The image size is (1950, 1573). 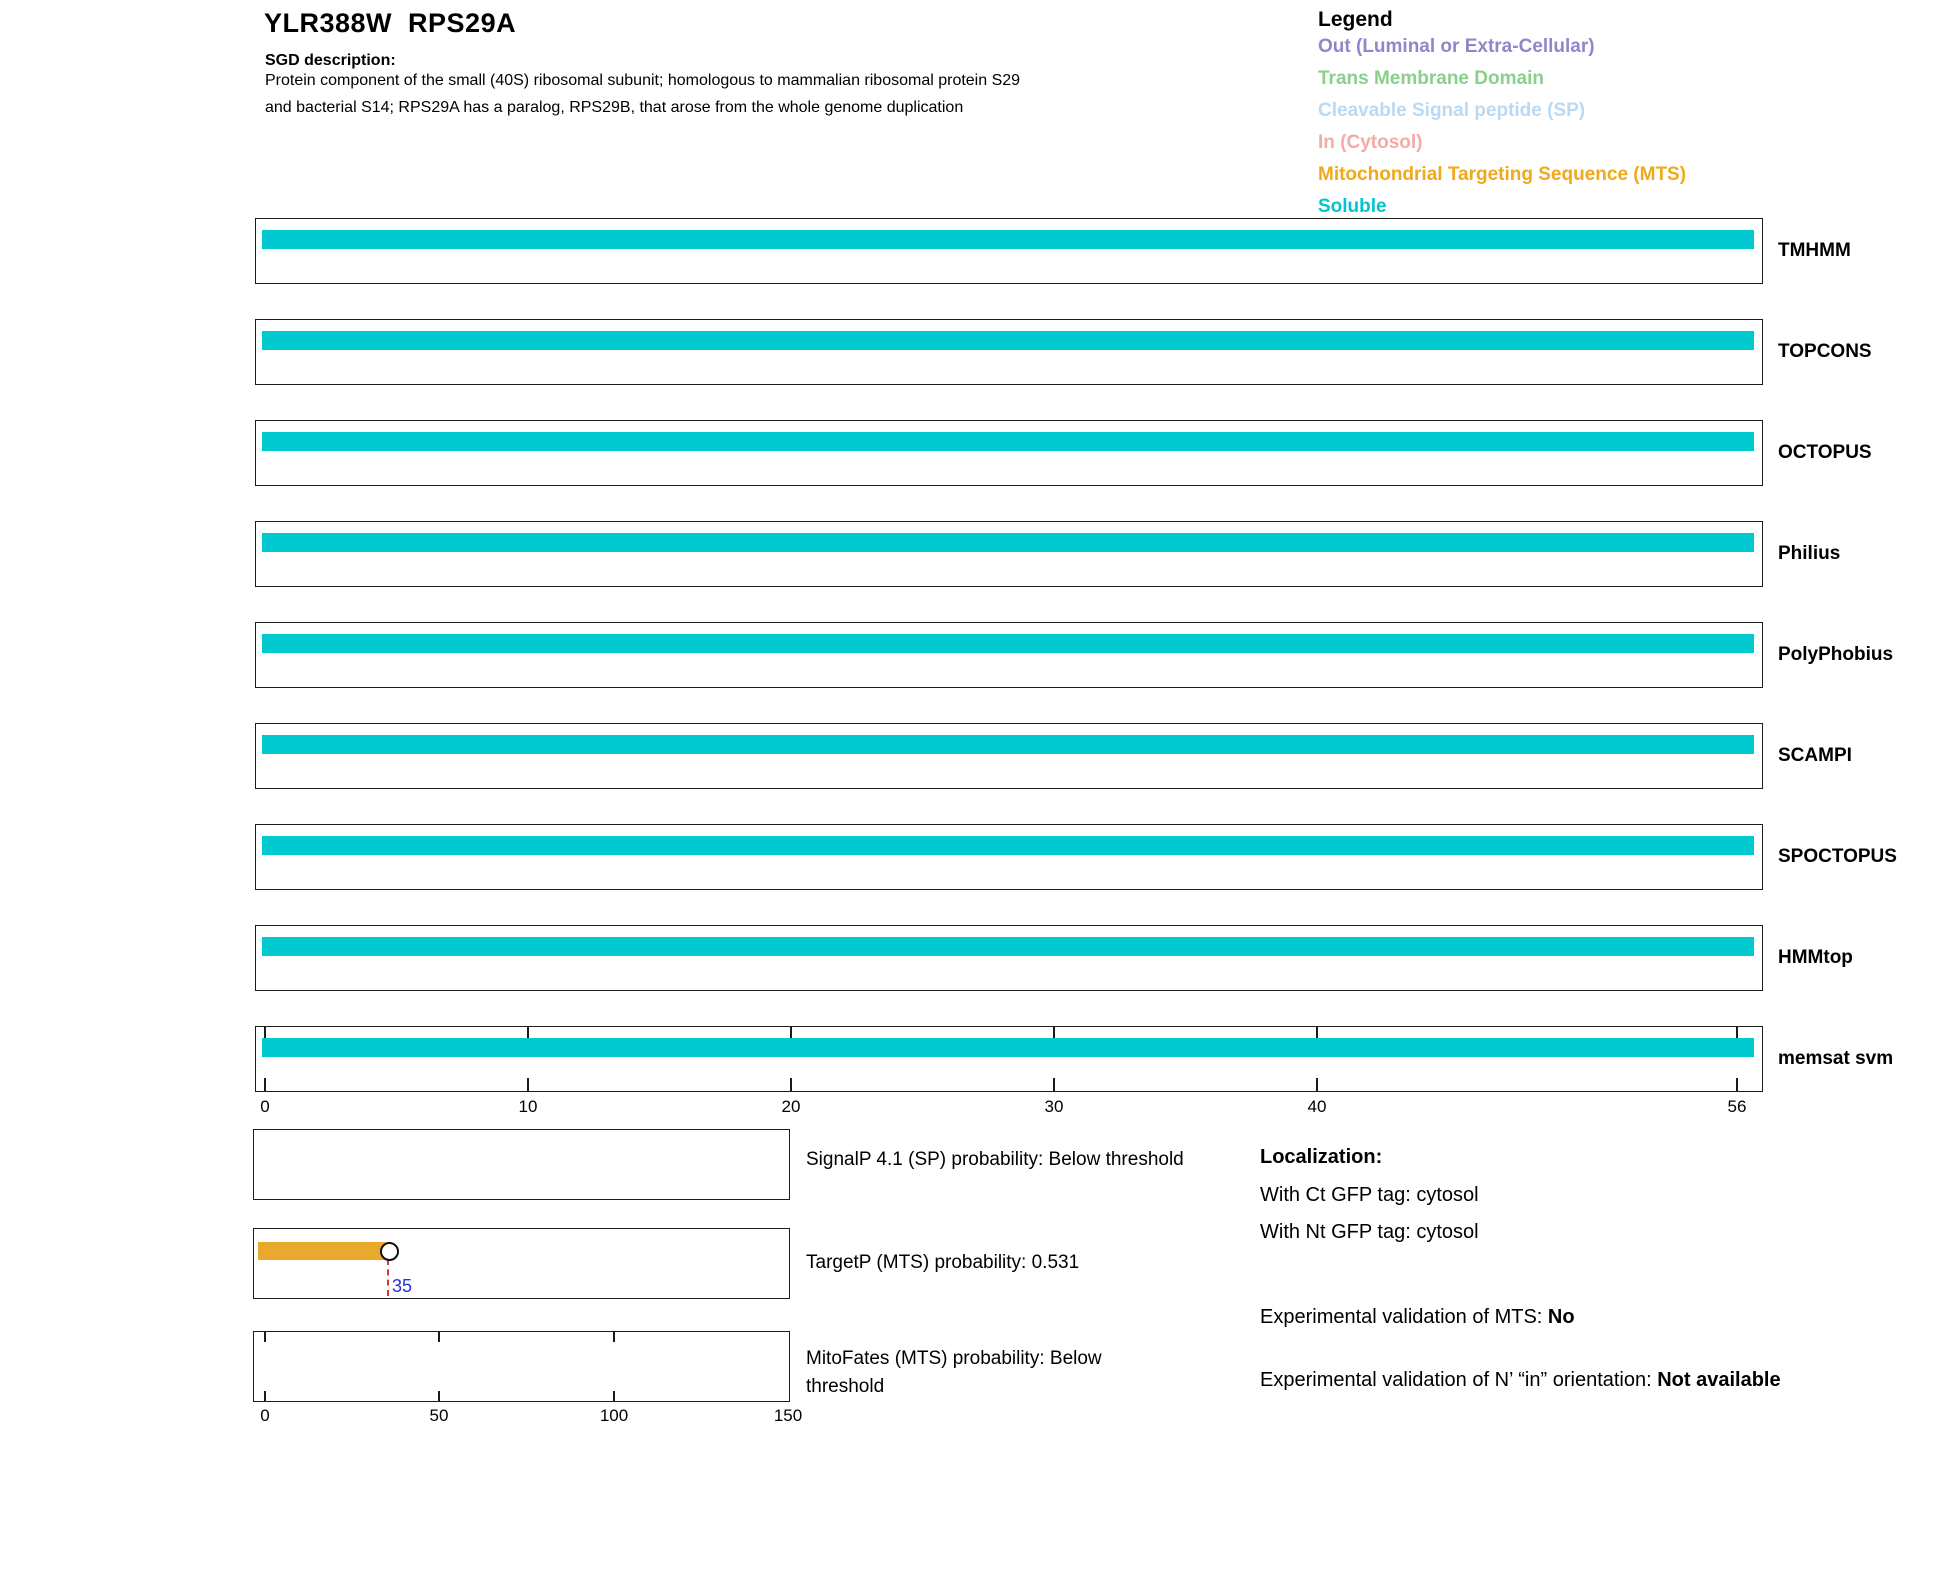 What do you see at coordinates (1009, 655) in the screenshot?
I see `track-box-polyphobius` at bounding box center [1009, 655].